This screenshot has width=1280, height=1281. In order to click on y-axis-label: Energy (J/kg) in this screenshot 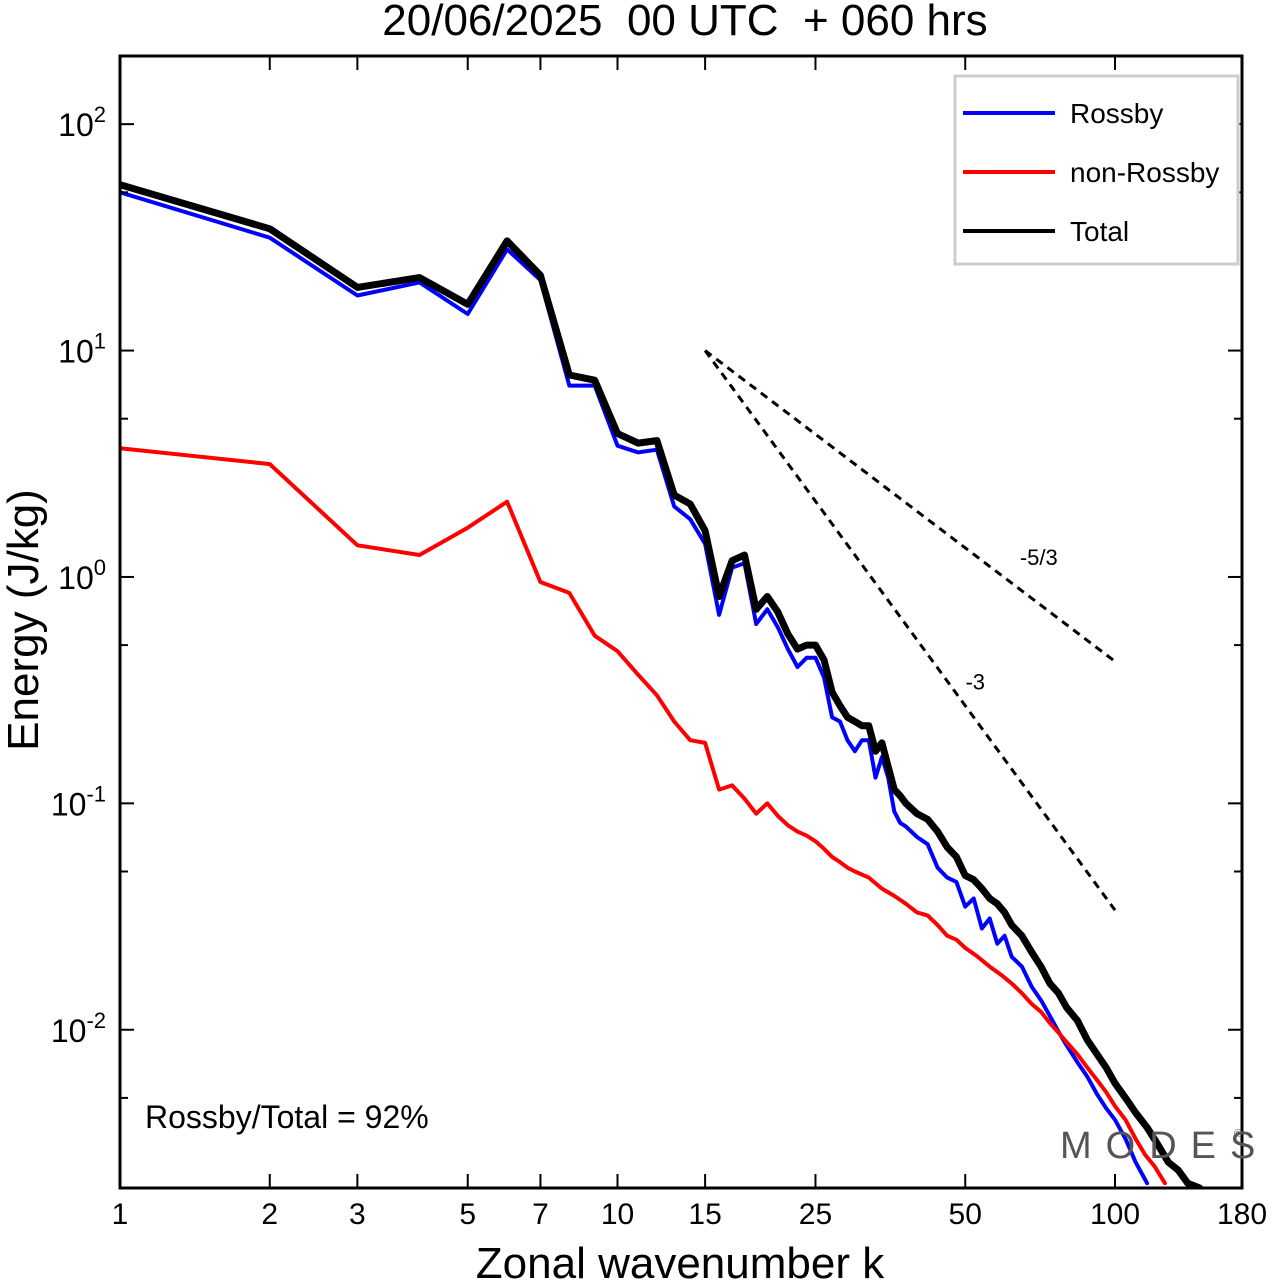, I will do `click(24, 620)`.